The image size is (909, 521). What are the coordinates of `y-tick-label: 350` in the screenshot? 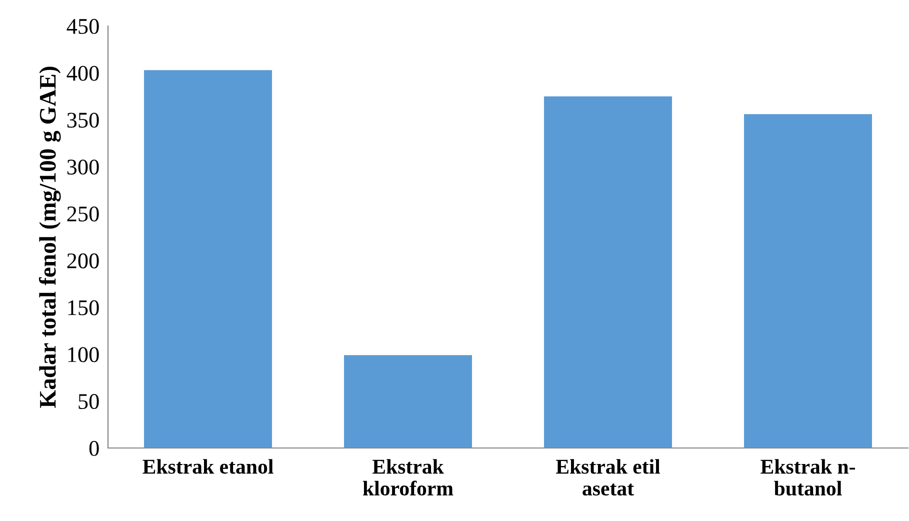 It's located at (83, 120).